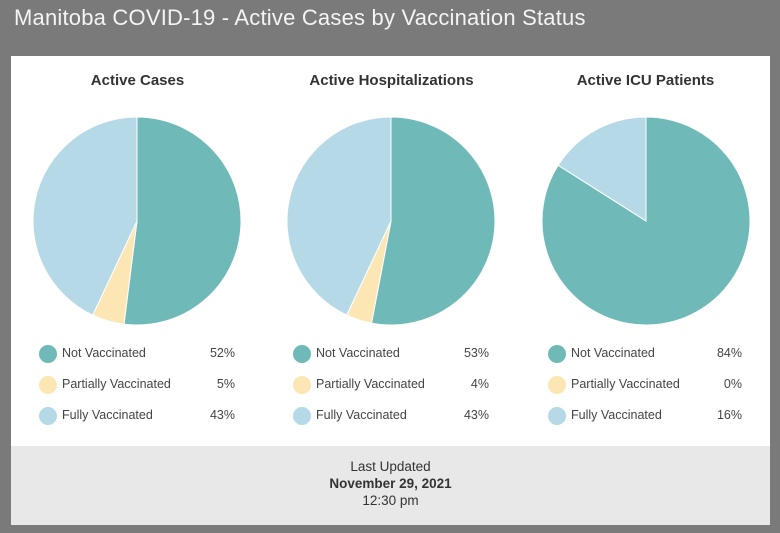  I want to click on legend-value: 5%, so click(225, 384).